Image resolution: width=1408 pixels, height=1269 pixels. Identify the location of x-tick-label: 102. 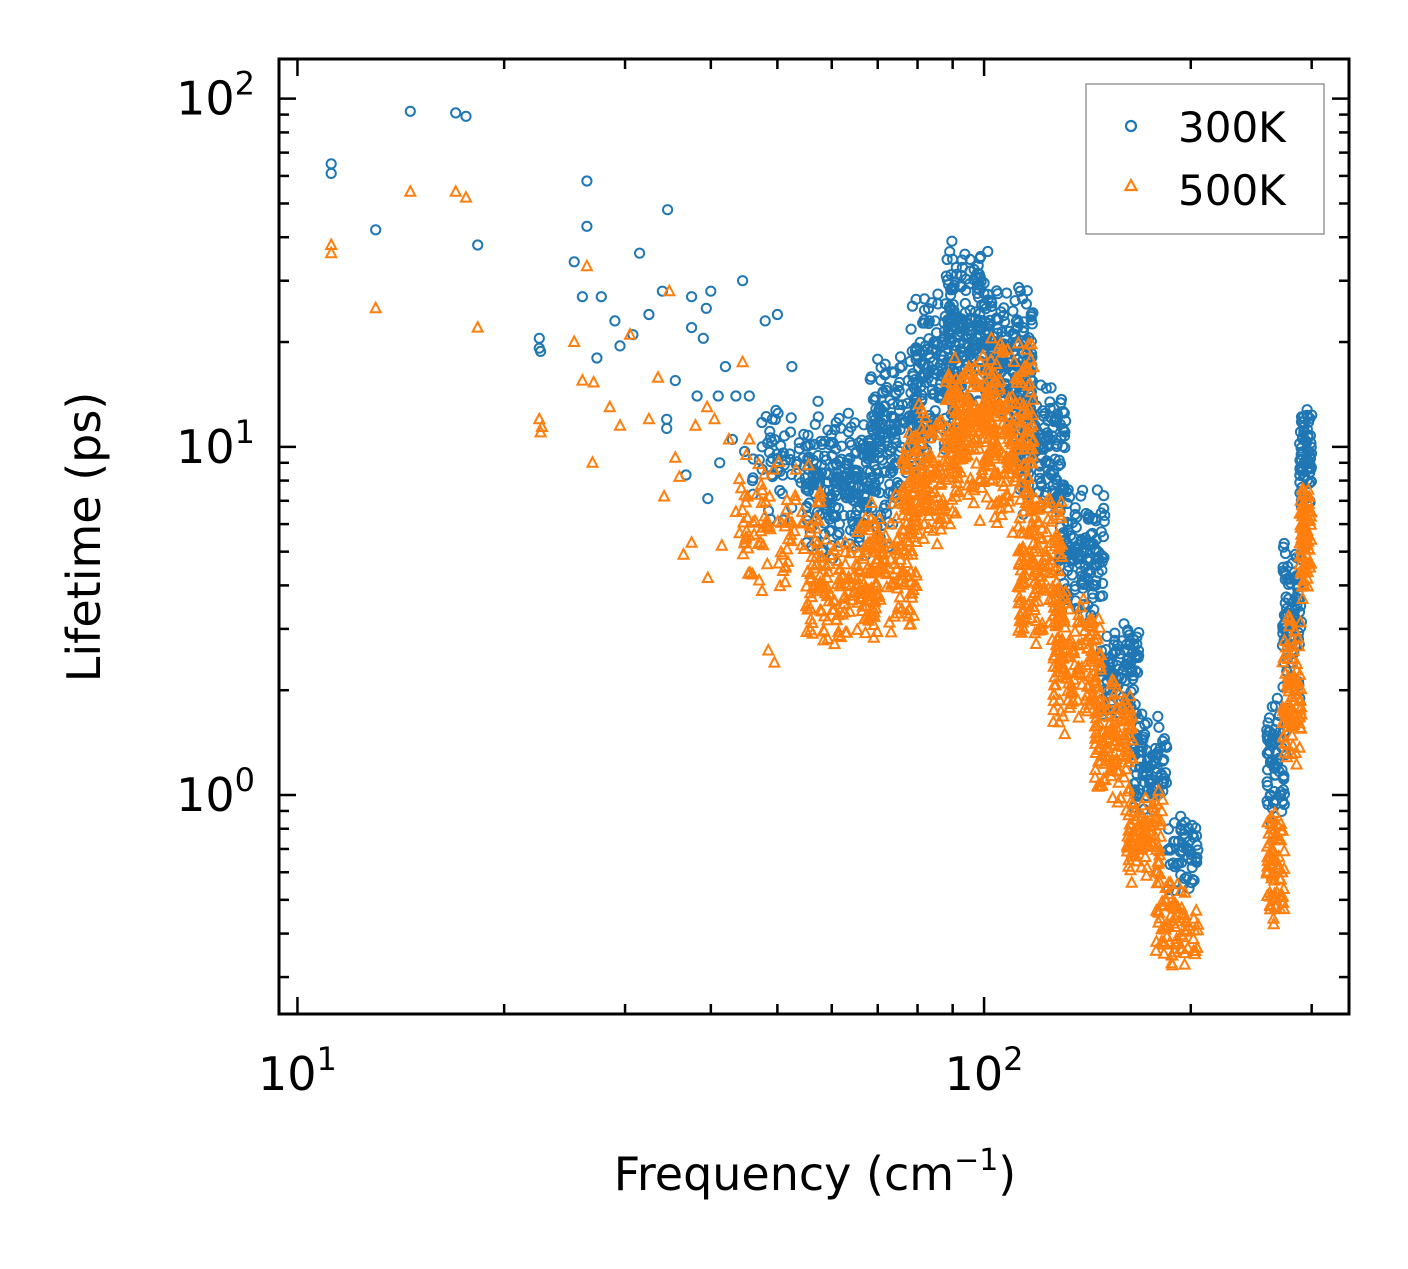
(984, 1070).